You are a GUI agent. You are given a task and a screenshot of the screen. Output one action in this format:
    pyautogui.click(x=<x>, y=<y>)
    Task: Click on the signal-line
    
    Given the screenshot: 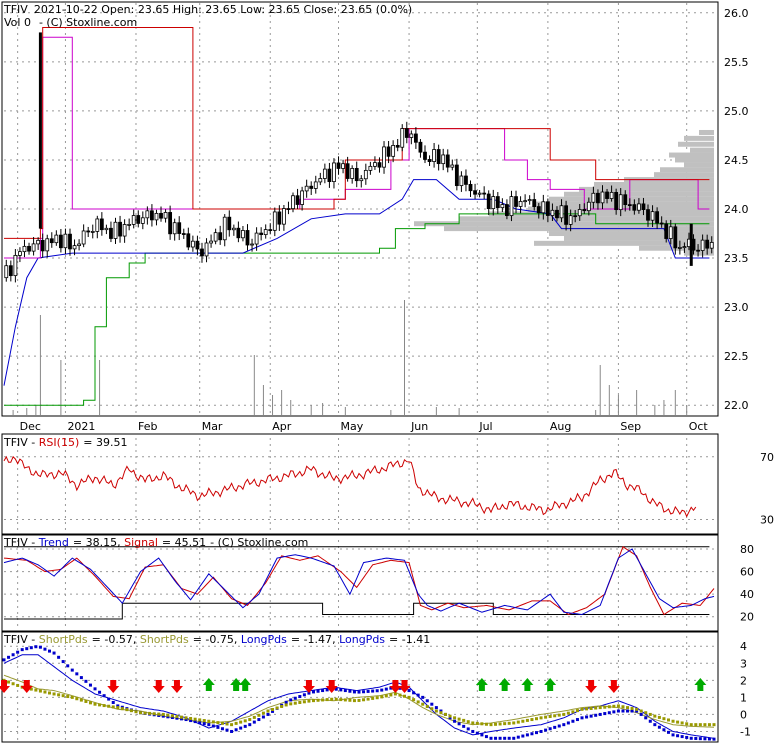 What is the action you would take?
    pyautogui.click(x=359, y=581)
    